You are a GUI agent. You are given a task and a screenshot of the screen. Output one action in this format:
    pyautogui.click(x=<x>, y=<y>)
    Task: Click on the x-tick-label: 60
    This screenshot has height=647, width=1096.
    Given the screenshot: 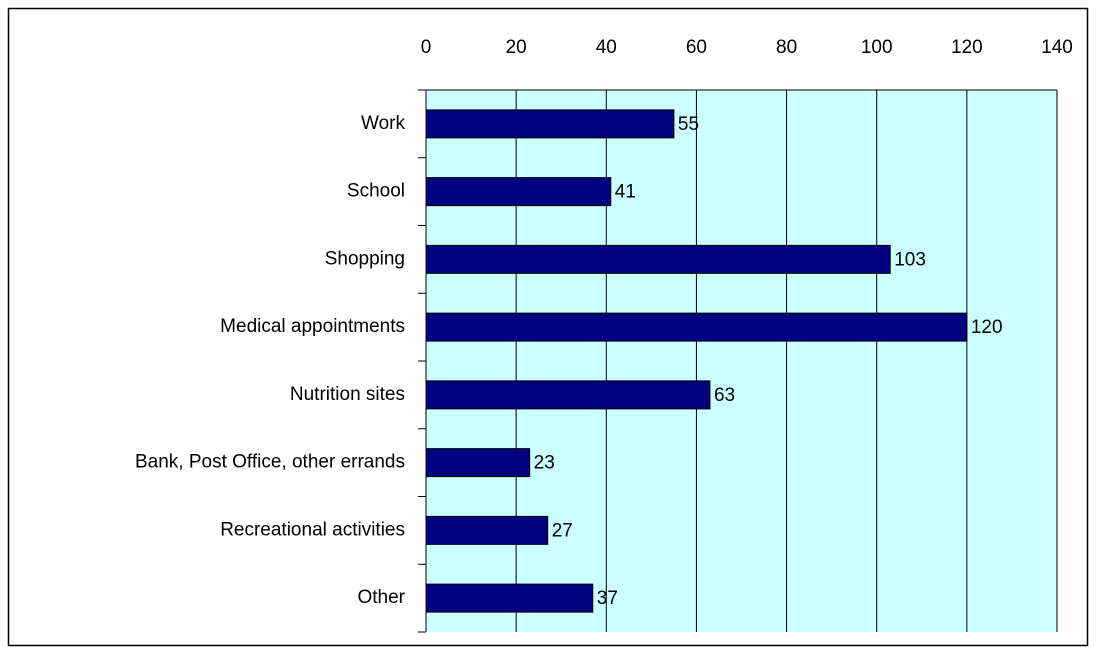 What is the action you would take?
    pyautogui.click(x=696, y=47)
    